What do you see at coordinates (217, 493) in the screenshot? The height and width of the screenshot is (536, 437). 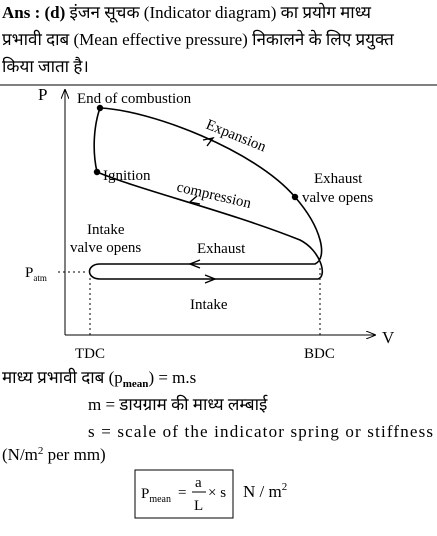 I see `times: × s` at bounding box center [217, 493].